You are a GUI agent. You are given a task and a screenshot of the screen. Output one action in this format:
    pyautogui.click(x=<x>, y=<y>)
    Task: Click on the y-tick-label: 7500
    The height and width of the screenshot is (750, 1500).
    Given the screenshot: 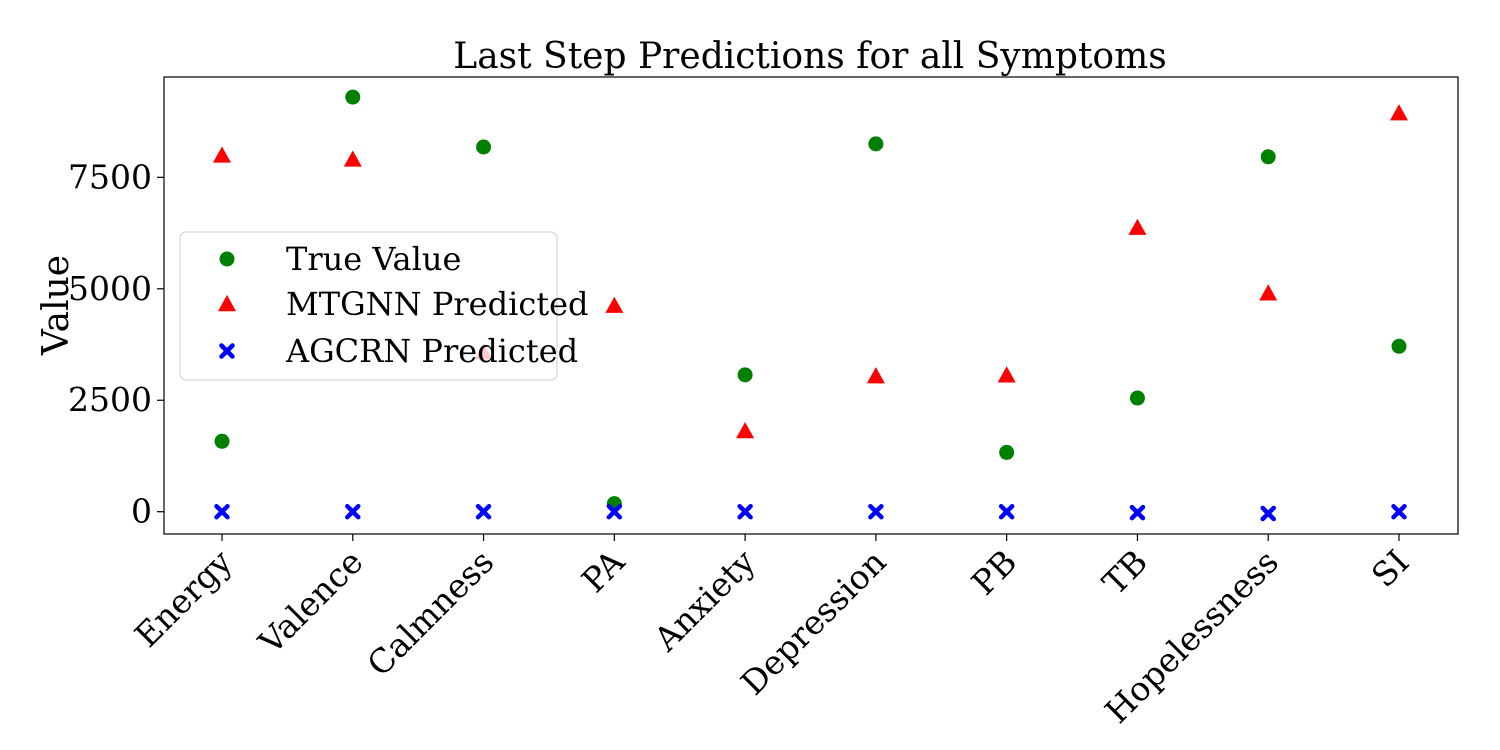 What is the action you would take?
    pyautogui.click(x=110, y=176)
    